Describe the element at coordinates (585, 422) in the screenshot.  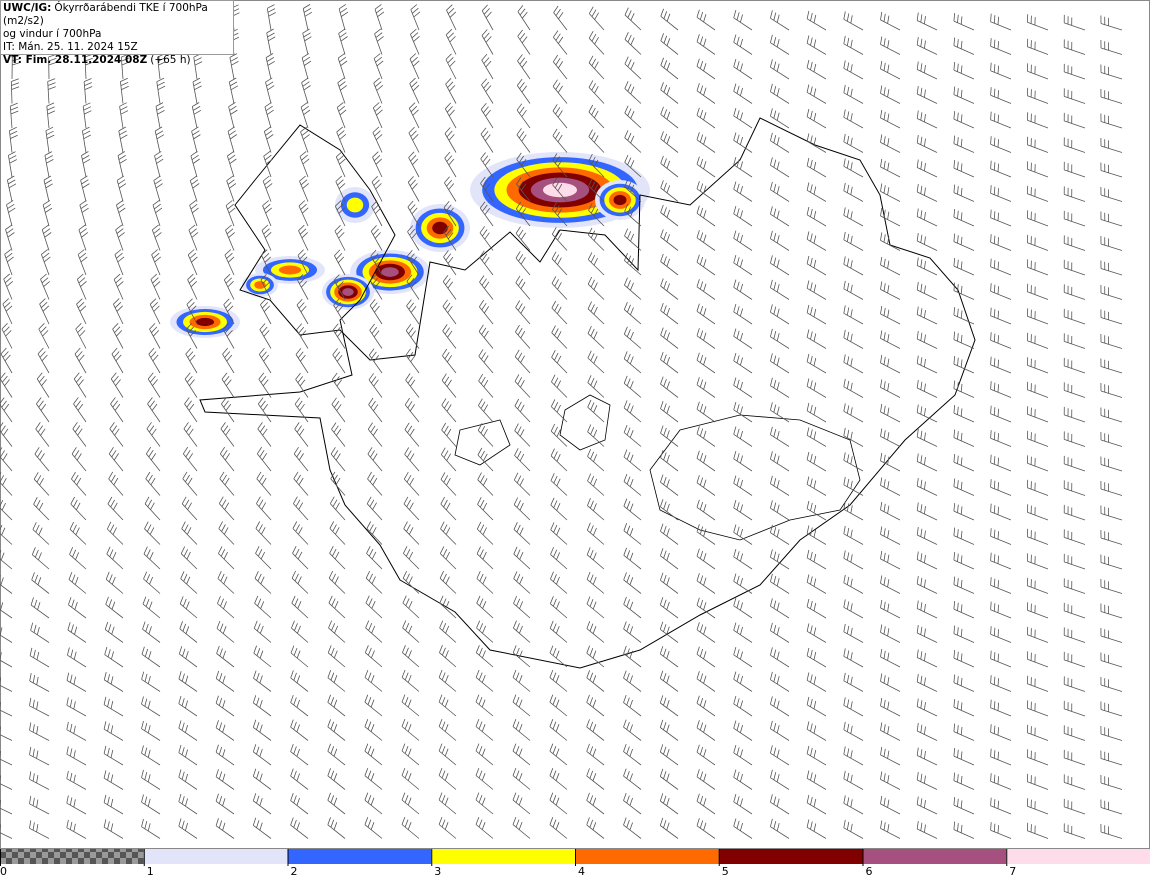
I see `glacier-outline` at that location.